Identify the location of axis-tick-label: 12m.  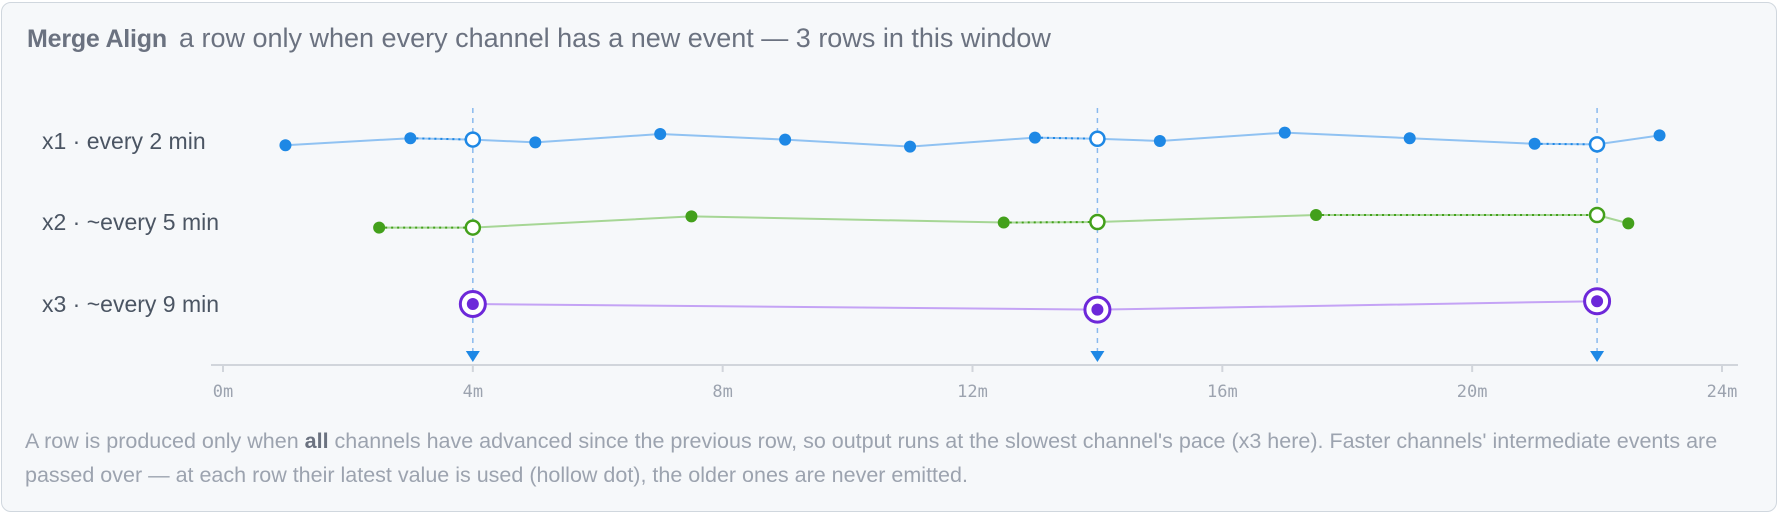
(972, 392).